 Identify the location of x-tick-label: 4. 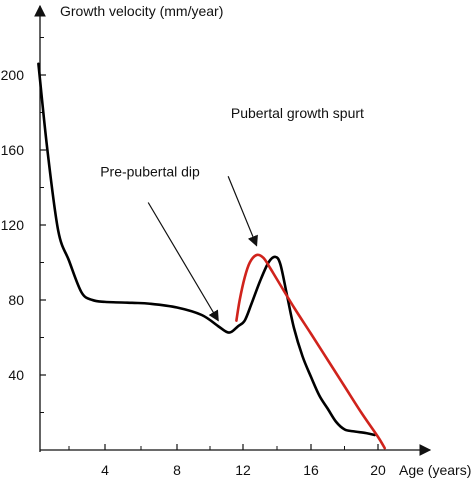
(105, 470).